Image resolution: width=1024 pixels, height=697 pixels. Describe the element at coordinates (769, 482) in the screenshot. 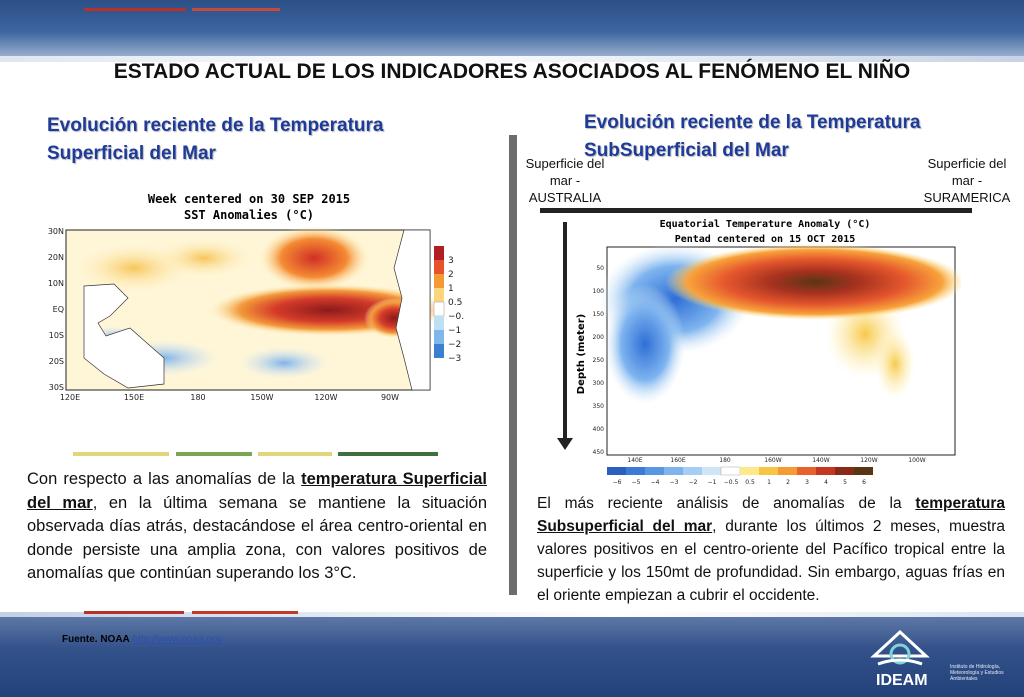

I see `colorbar-label: 1` at that location.